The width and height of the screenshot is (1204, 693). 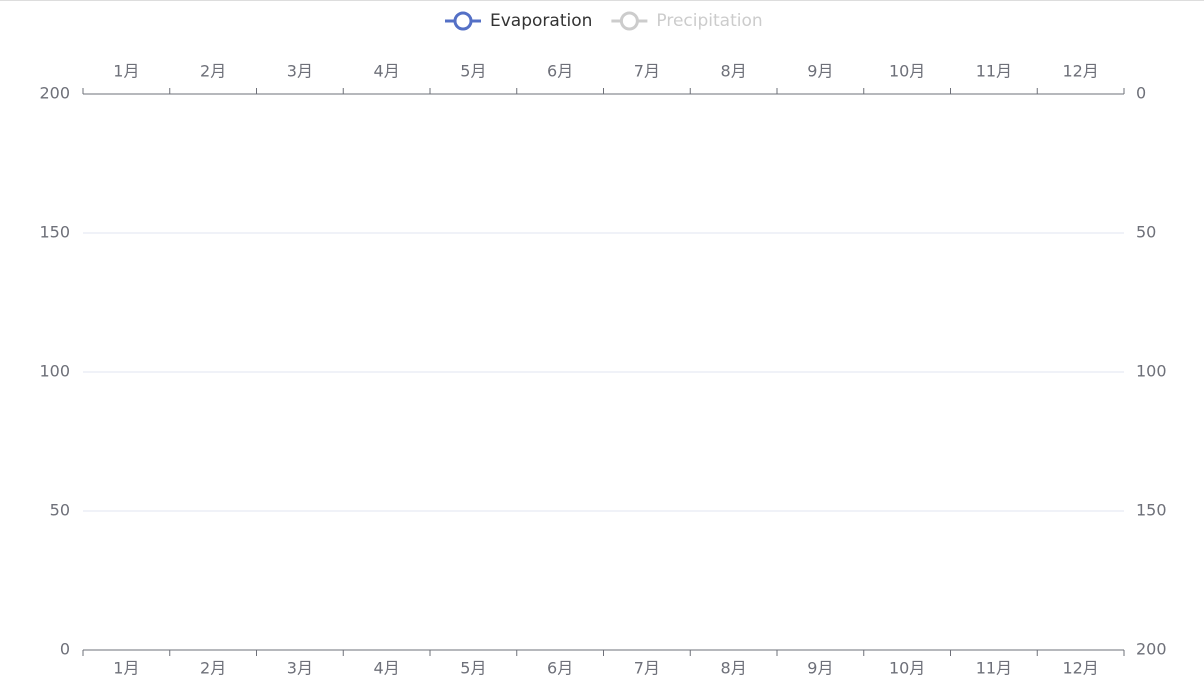 What do you see at coordinates (126, 71) in the screenshot?
I see `x-tick-label-top: 1月` at bounding box center [126, 71].